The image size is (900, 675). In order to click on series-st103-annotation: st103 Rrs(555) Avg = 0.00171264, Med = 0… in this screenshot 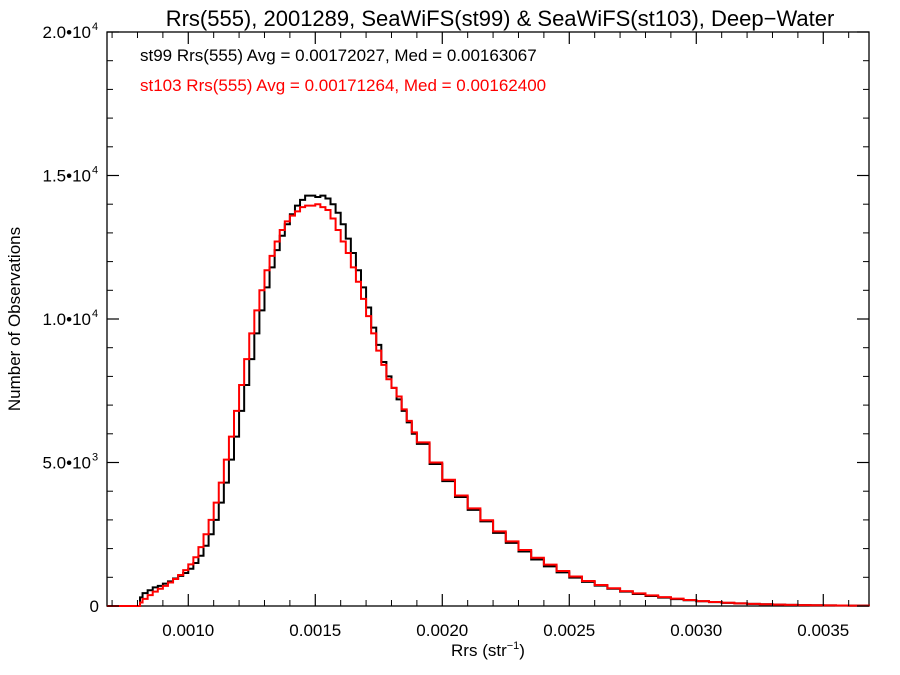, I will do `click(343, 85)`.